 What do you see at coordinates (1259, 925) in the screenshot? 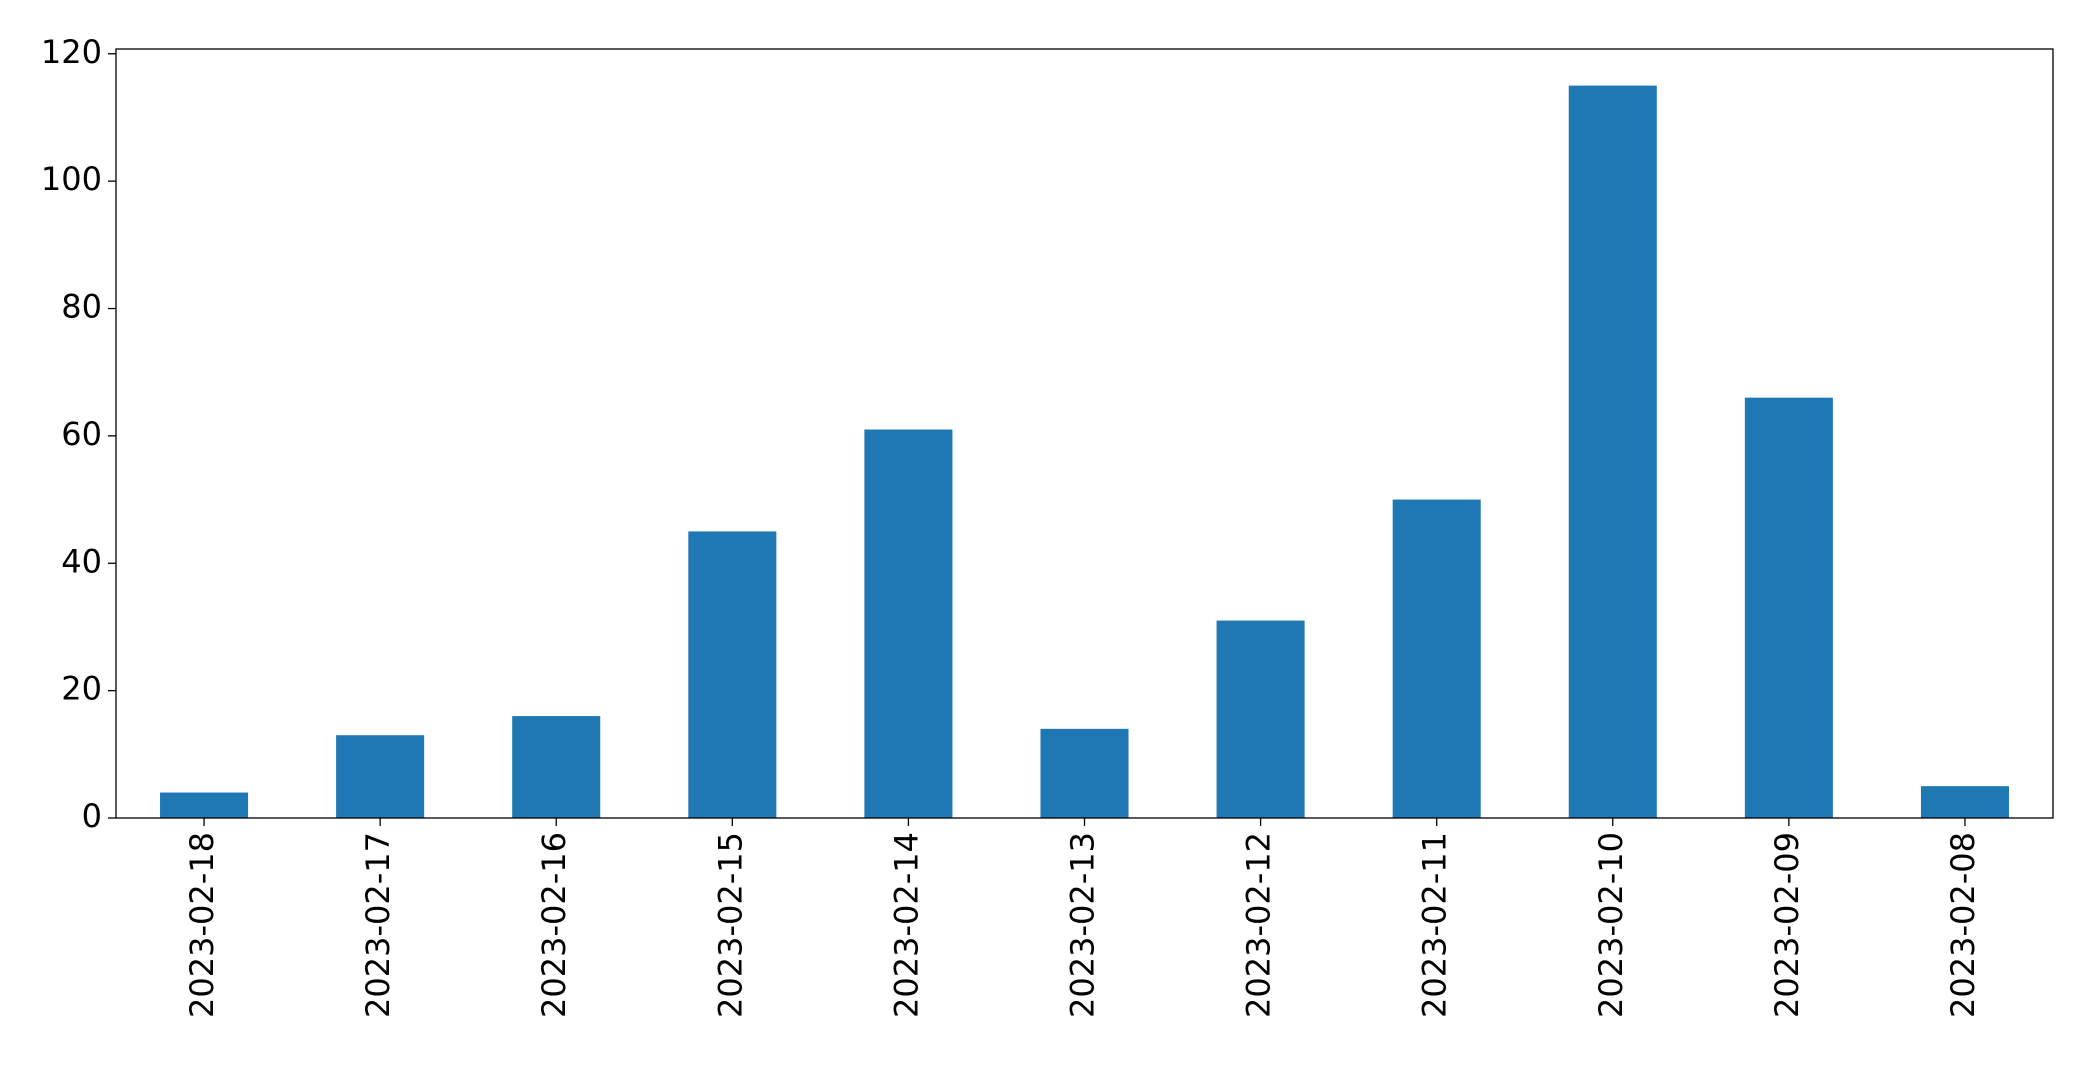
I see `x-tick-label: 2023-02-12` at bounding box center [1259, 925].